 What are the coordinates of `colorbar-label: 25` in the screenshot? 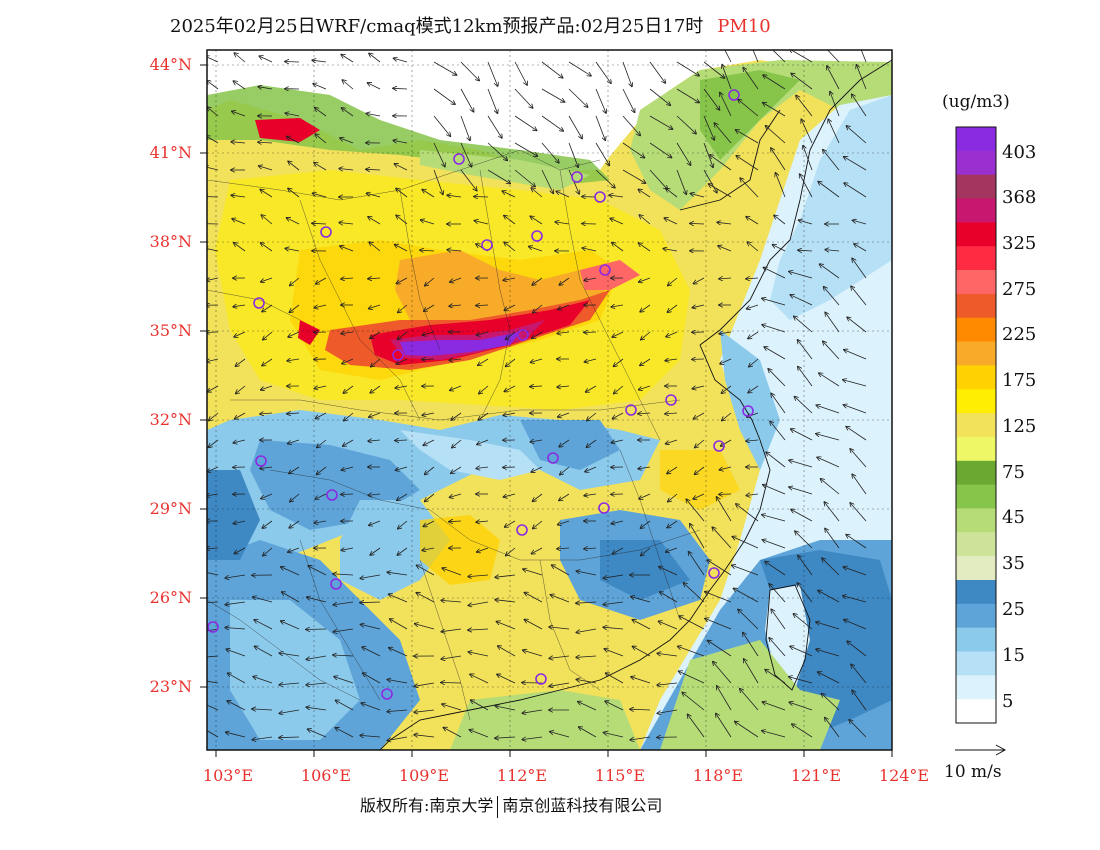 It's located at (1013, 609).